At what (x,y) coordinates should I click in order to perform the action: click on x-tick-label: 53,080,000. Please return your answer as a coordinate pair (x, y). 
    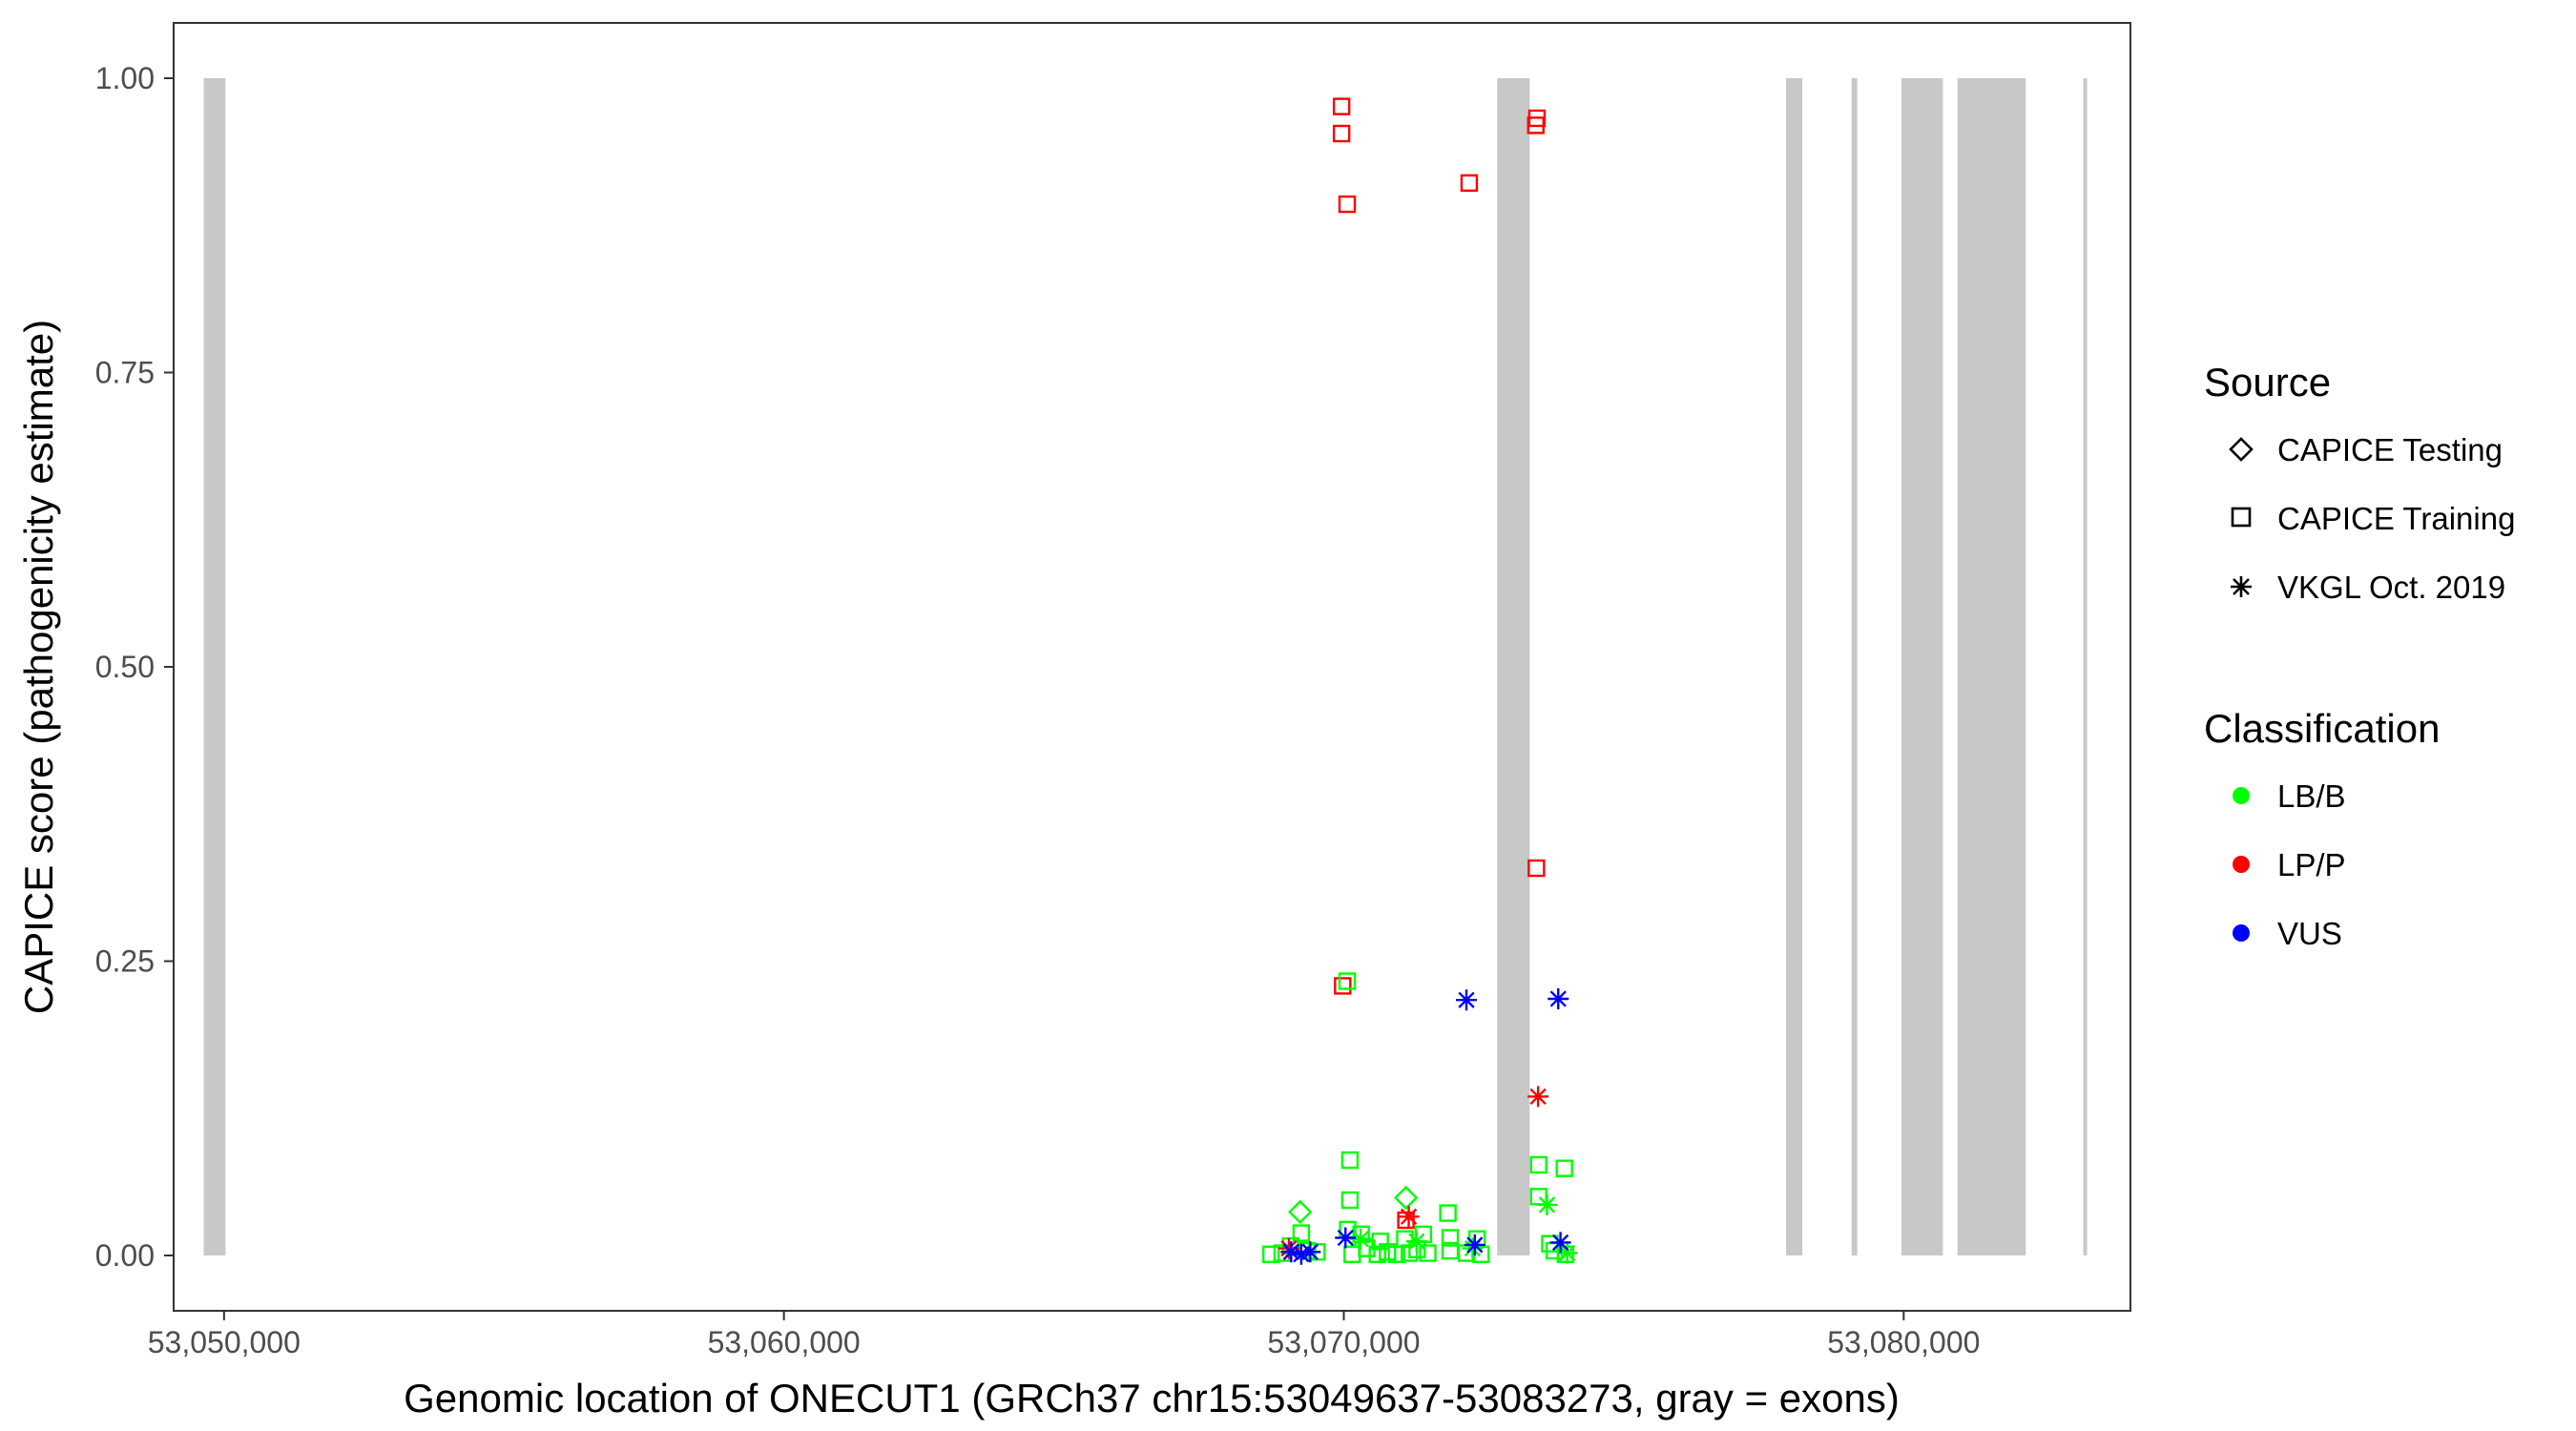
    Looking at the image, I should click on (1903, 1342).